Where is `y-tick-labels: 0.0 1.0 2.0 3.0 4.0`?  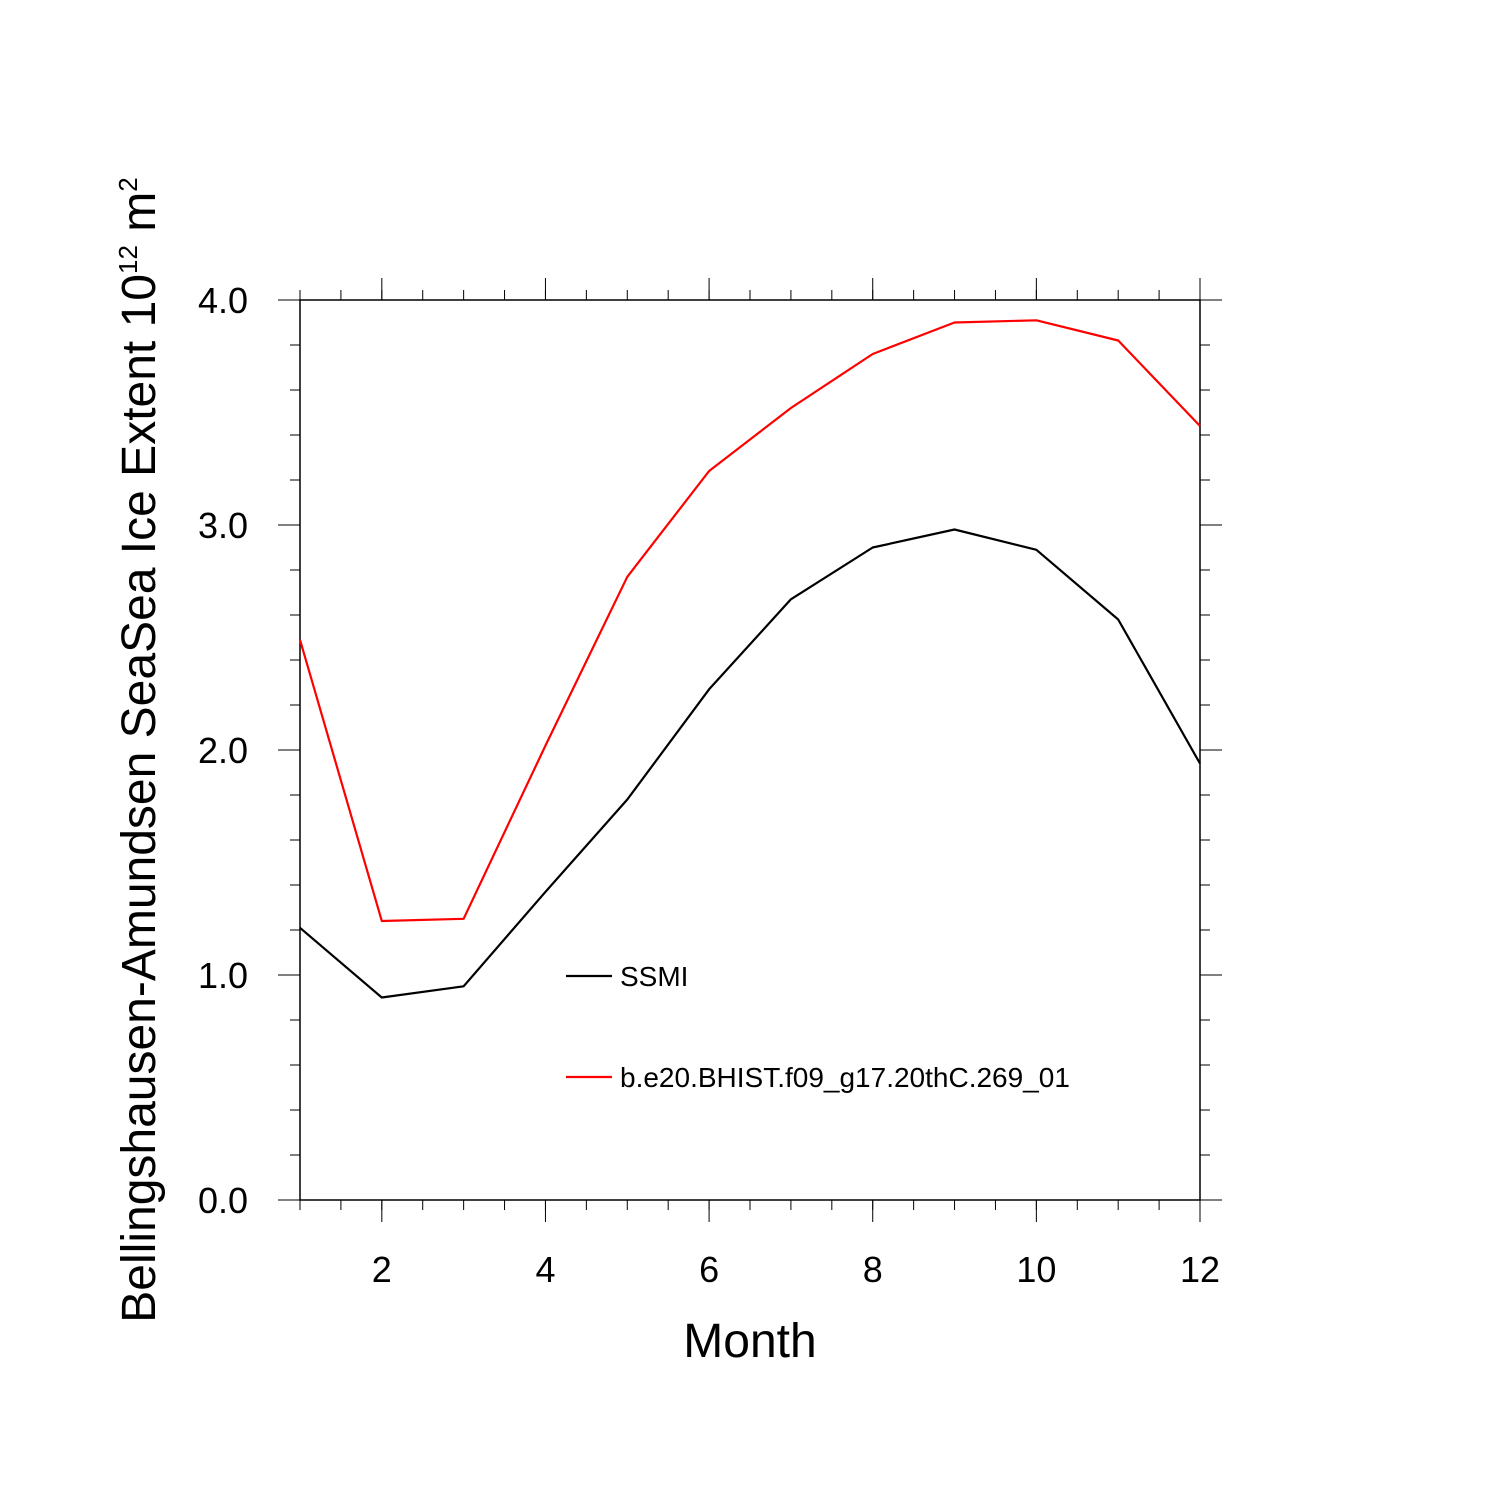 y-tick-labels: 0.0 1.0 2.0 3.0 4.0 is located at coordinates (223, 750).